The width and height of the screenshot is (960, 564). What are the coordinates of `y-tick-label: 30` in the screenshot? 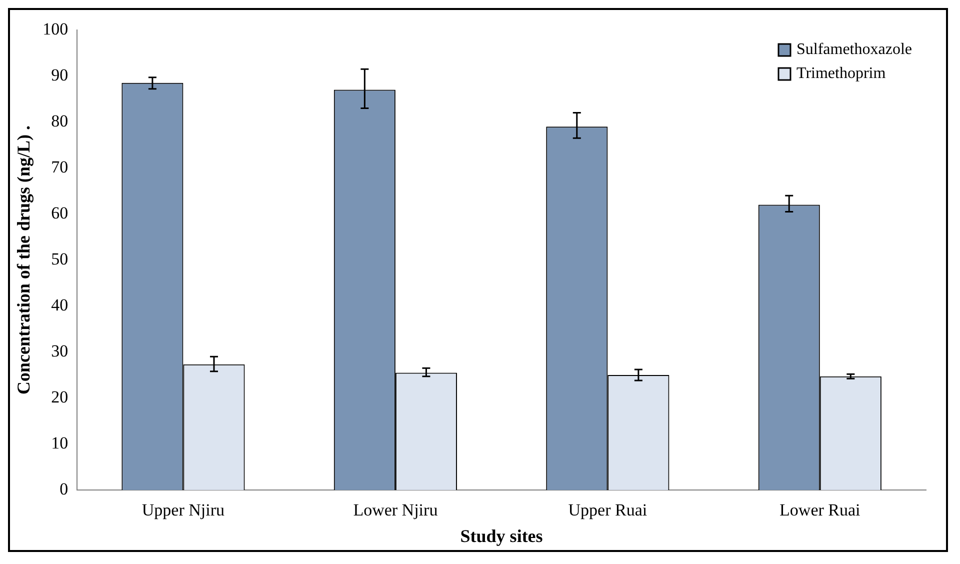 It's located at (59, 350).